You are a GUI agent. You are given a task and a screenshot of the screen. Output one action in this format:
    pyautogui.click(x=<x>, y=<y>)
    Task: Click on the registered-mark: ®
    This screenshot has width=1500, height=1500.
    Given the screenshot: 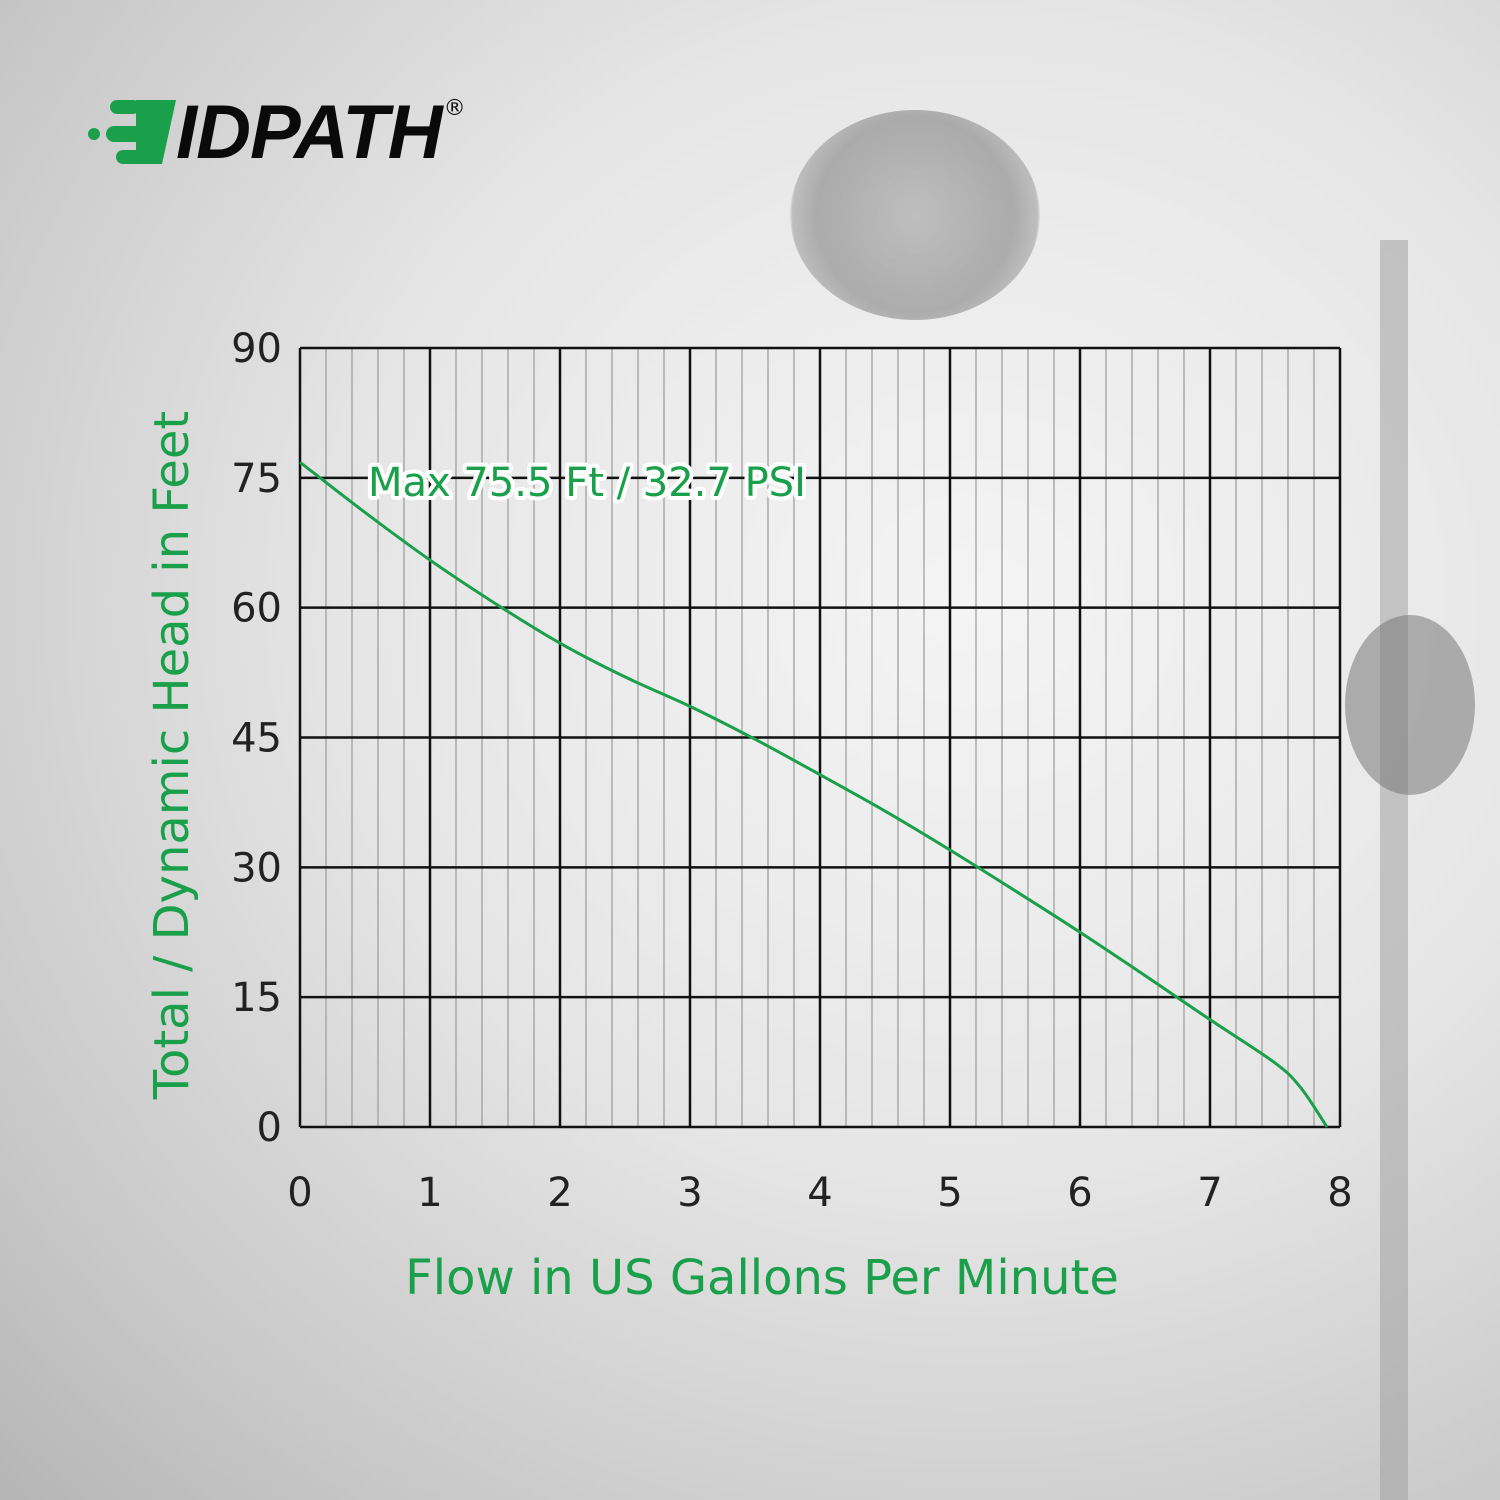 What is the action you would take?
    pyautogui.click(x=454, y=108)
    